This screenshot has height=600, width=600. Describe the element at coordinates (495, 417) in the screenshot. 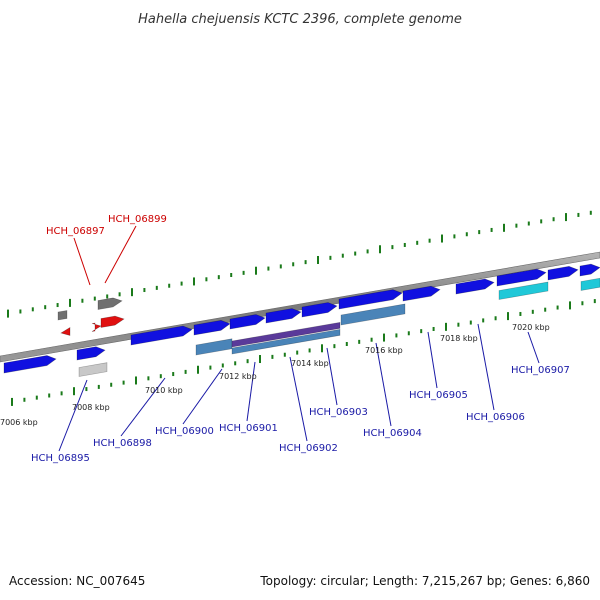

I see `gene-label-protein: HCH_06906` at that location.